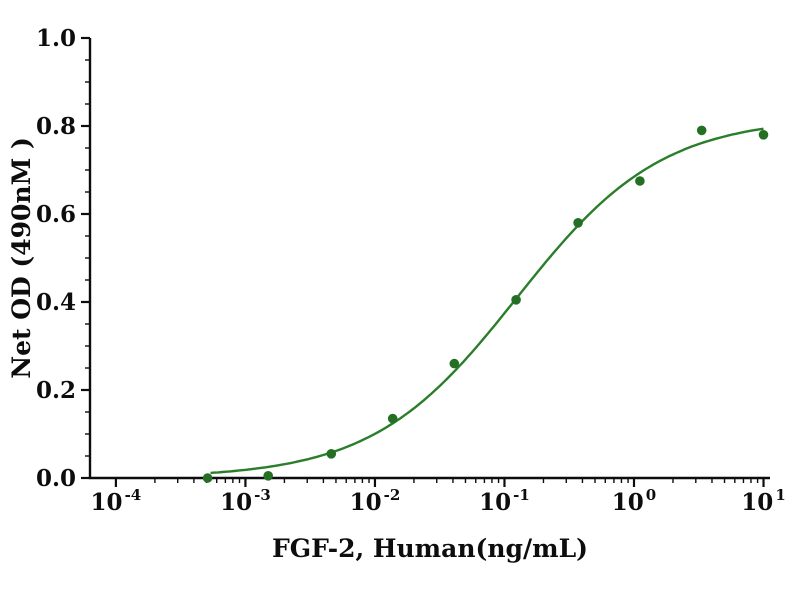 This screenshot has height=600, width=800. What do you see at coordinates (21, 258) in the screenshot?
I see `y-axis-label: Net OD (490nM )` at bounding box center [21, 258].